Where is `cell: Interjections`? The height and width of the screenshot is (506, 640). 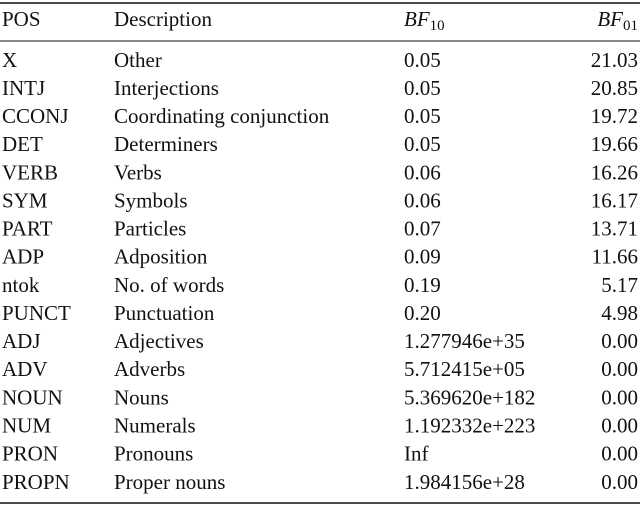
cell: Interjections is located at coordinates (166, 88).